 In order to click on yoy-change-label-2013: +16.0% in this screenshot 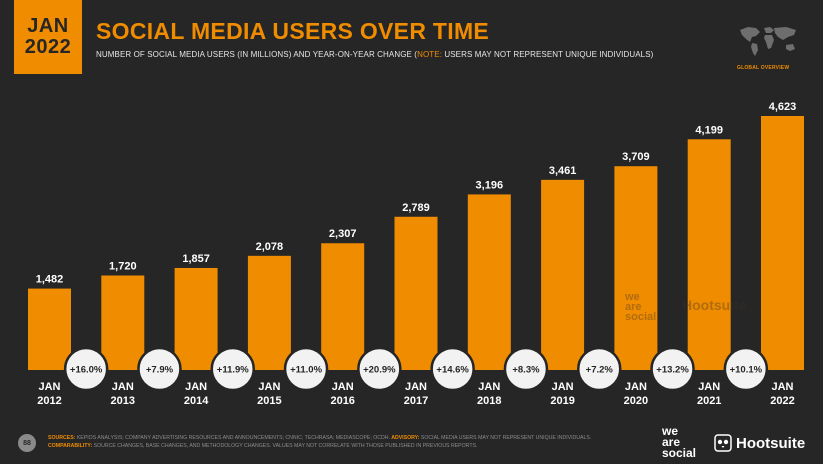, I will do `click(86, 370)`.